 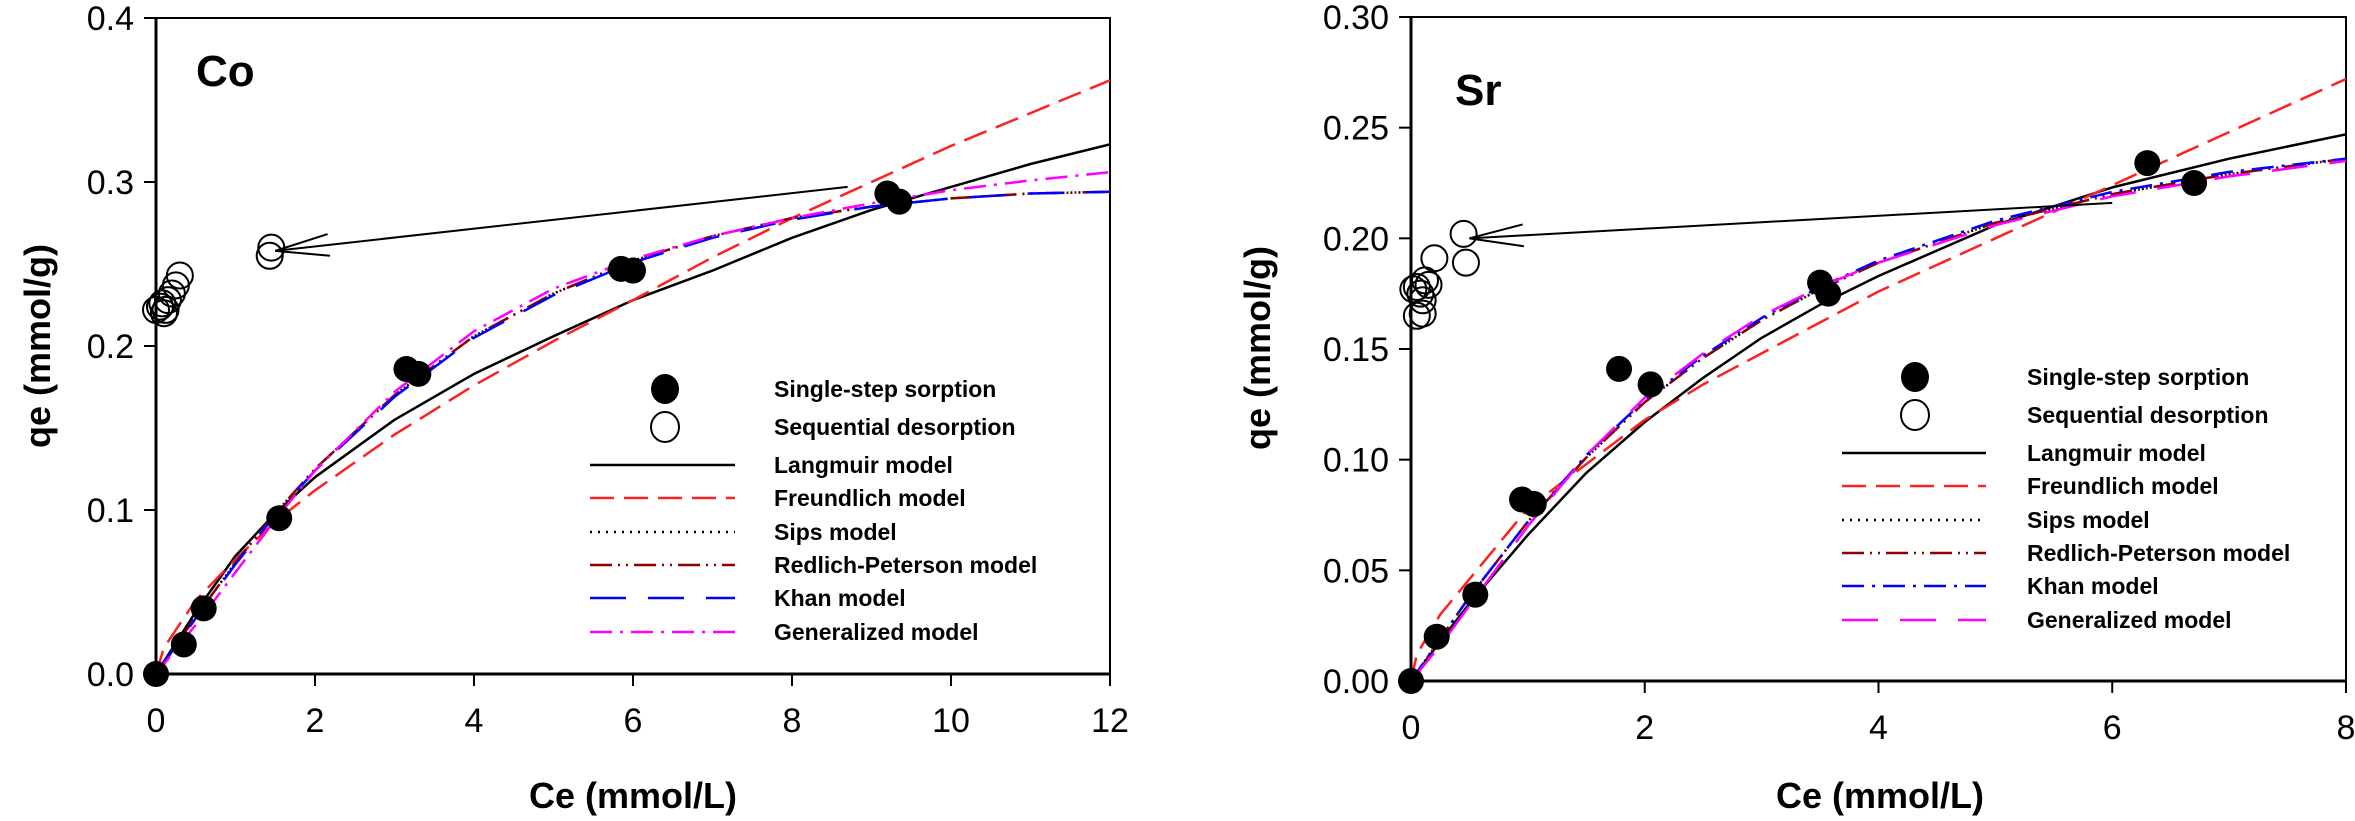 What do you see at coordinates (951, 721) in the screenshot?
I see `x-tick-label: 10` at bounding box center [951, 721].